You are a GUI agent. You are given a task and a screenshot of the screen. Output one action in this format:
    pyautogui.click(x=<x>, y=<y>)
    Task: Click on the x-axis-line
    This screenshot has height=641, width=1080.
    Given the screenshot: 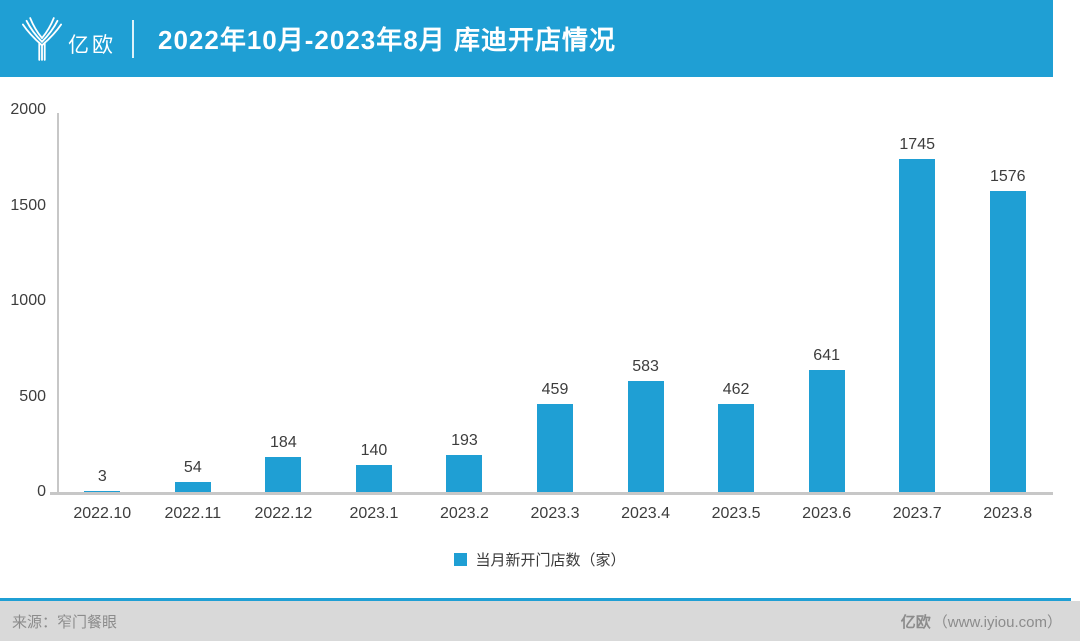 What is the action you would take?
    pyautogui.click(x=551, y=493)
    